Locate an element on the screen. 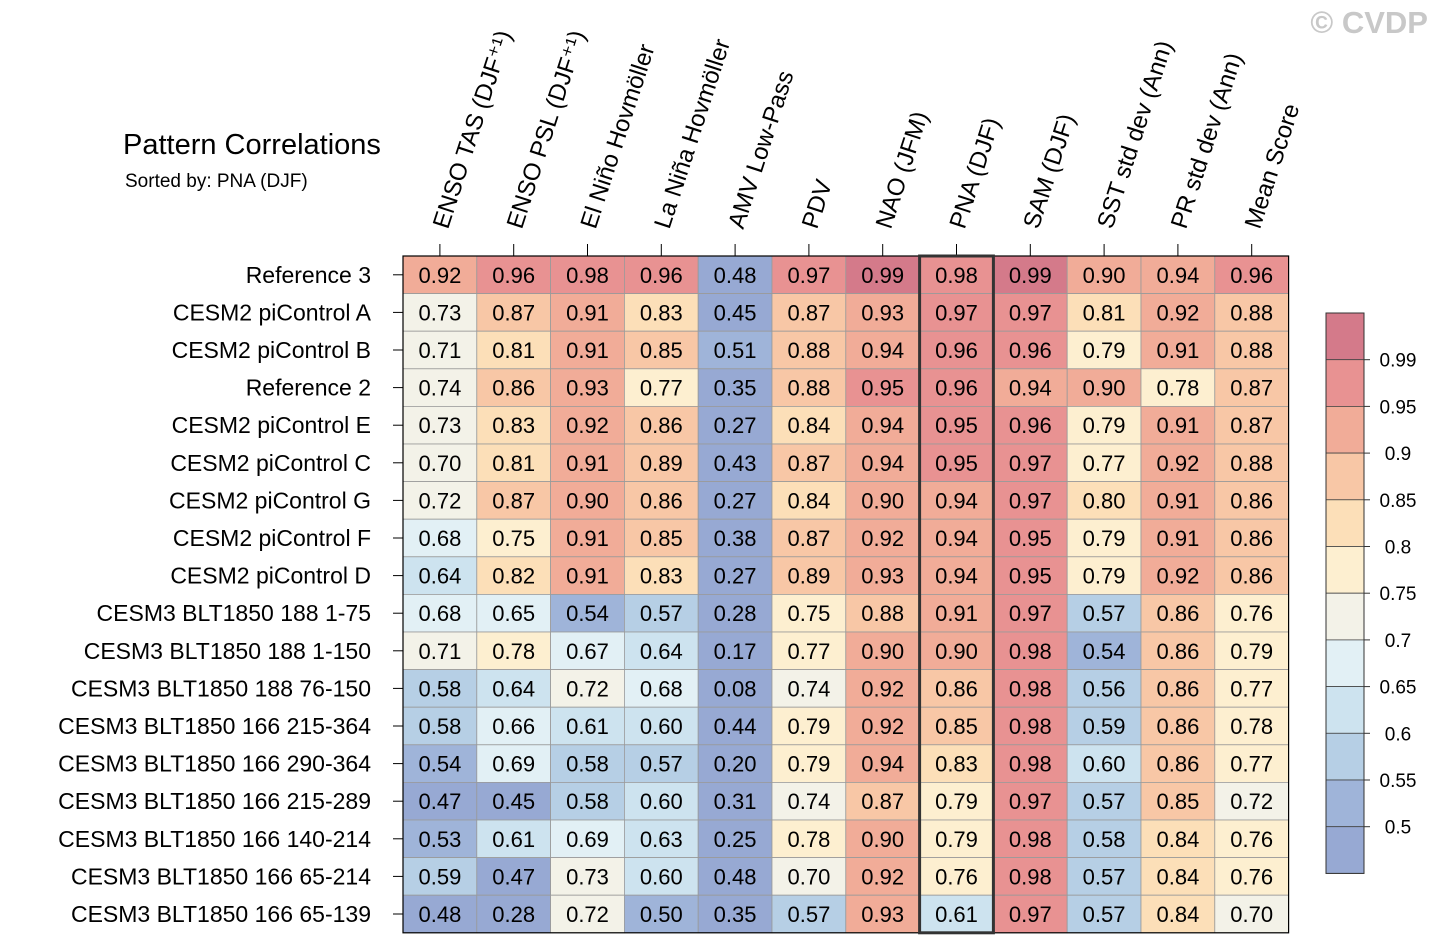 The height and width of the screenshot is (951, 1439). cell-value: 0.43 is located at coordinates (735, 463).